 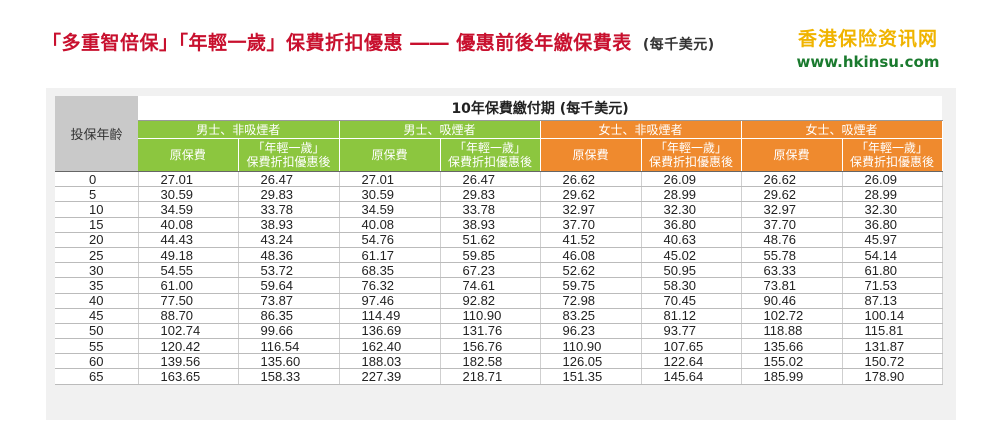 I want to click on premium-cell: 188.03, so click(x=390, y=361).